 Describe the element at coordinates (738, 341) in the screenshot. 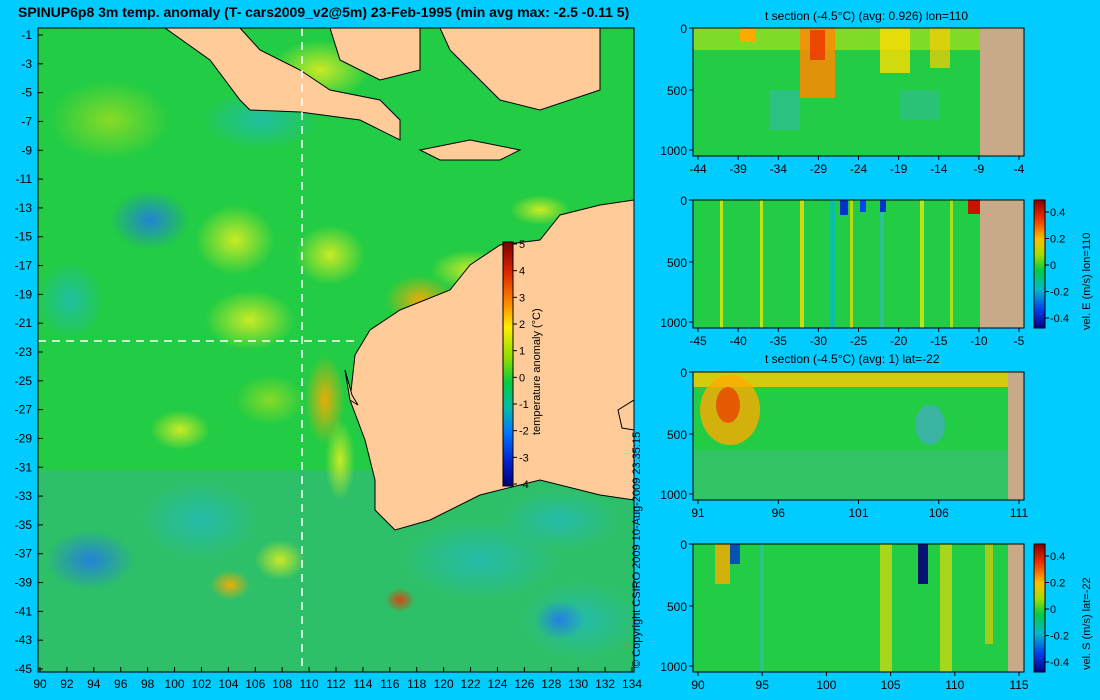

I see `panel-x-tick-label: -40` at that location.